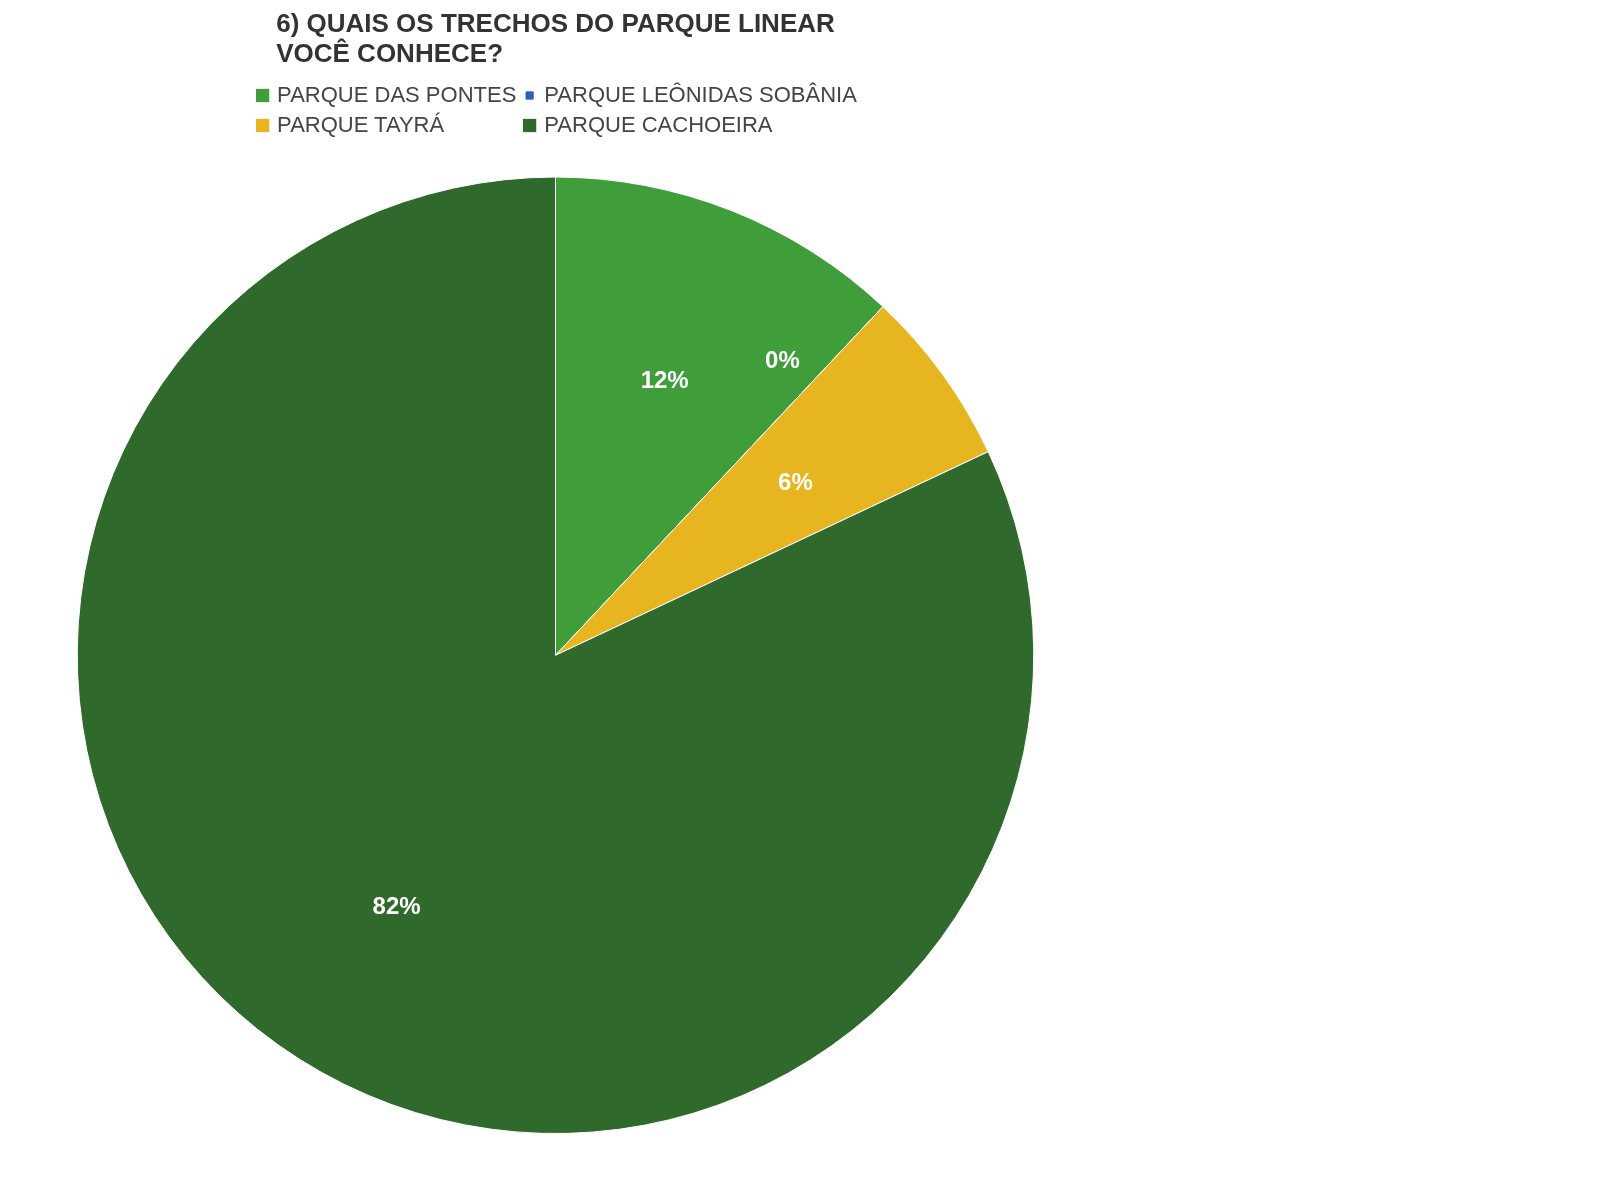 The image size is (1600, 1200). I want to click on legend-label: PARQUE TAYRÁ, so click(361, 125).